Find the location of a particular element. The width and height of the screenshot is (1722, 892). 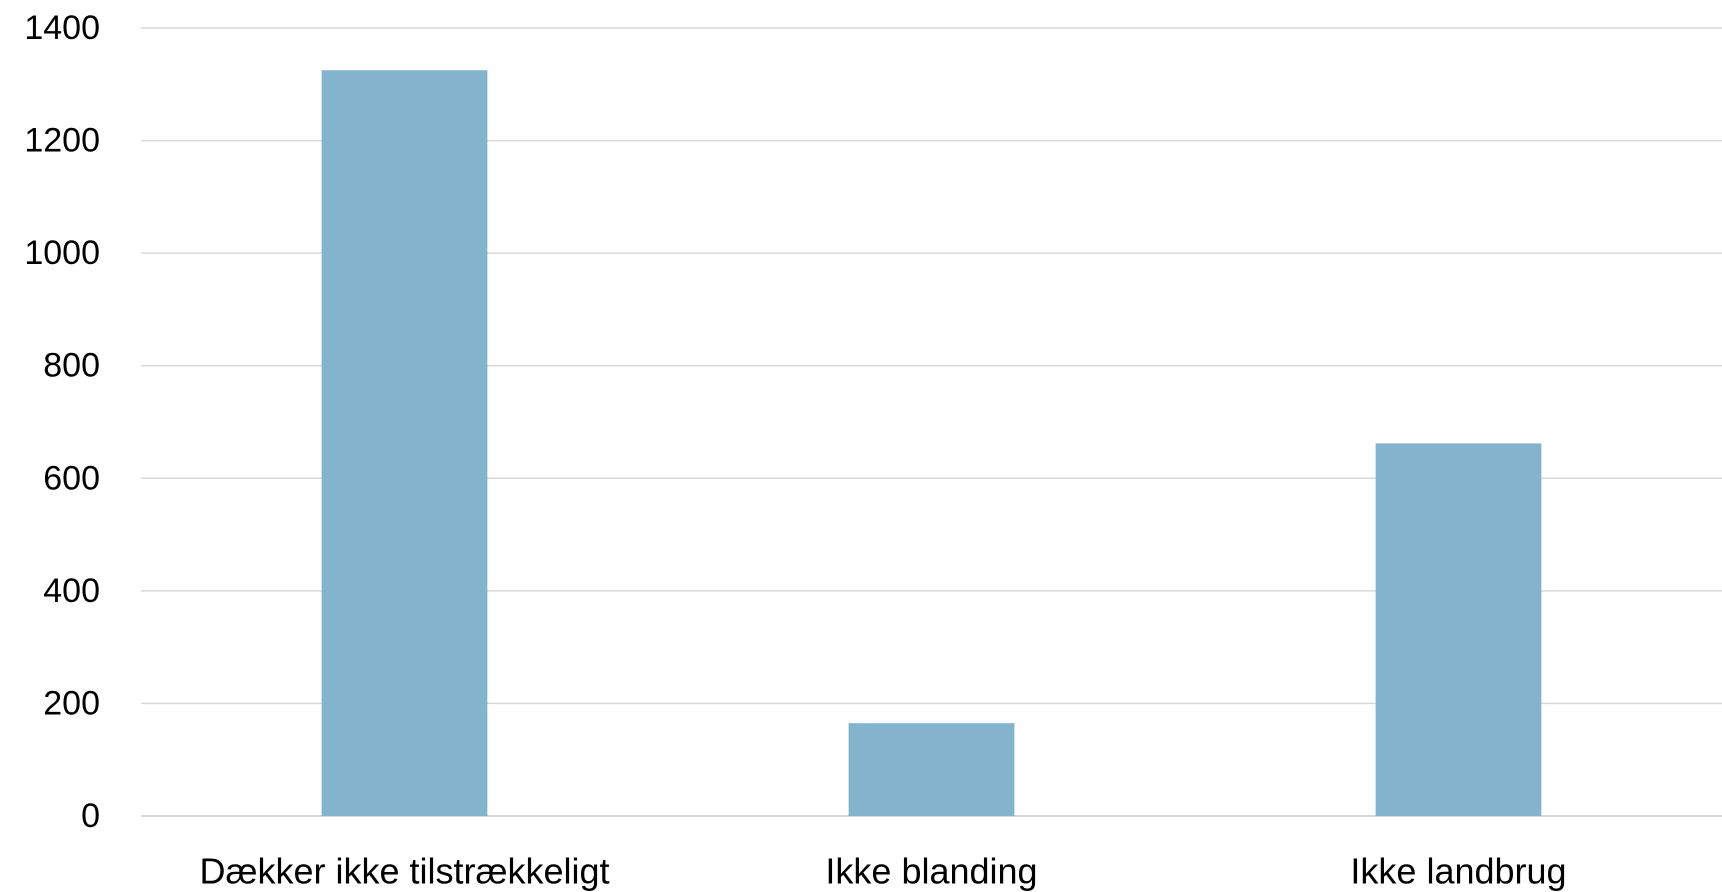

y-tick-label: 200 is located at coordinates (71, 703).